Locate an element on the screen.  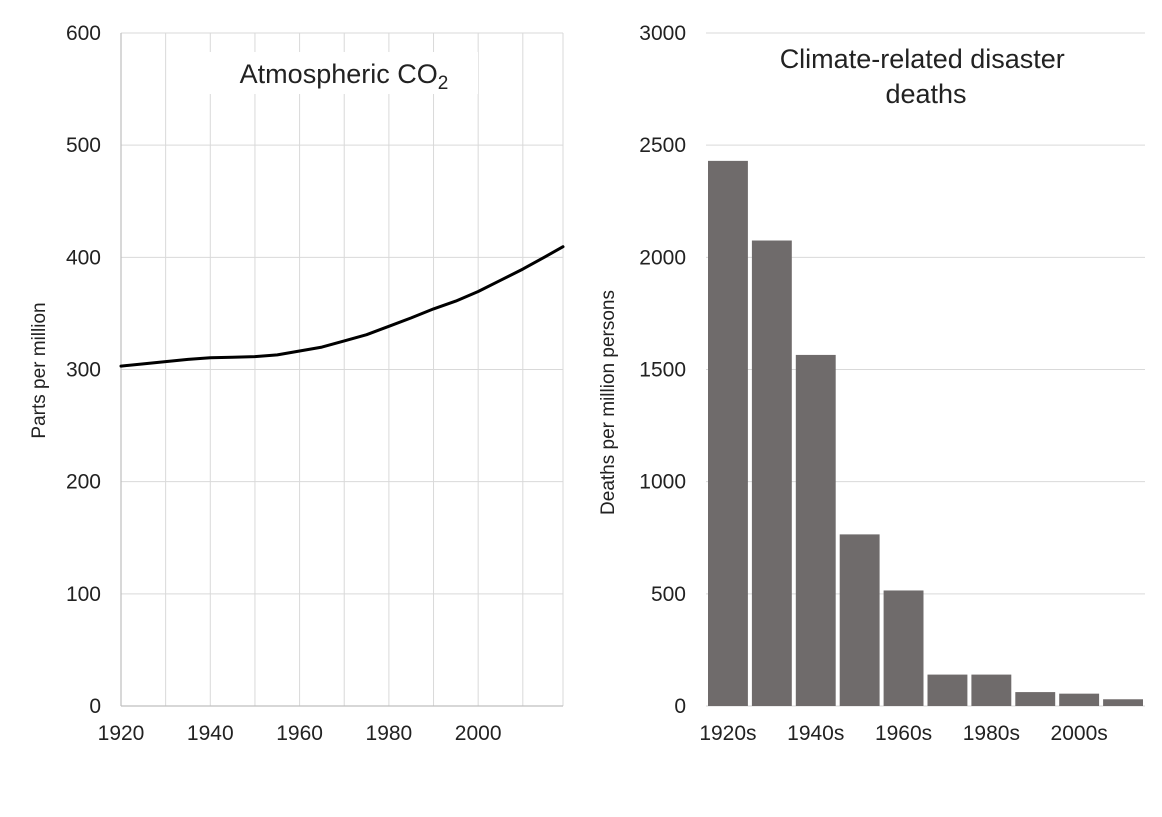
co2-x-tick-label: 1960 is located at coordinates (299, 733).